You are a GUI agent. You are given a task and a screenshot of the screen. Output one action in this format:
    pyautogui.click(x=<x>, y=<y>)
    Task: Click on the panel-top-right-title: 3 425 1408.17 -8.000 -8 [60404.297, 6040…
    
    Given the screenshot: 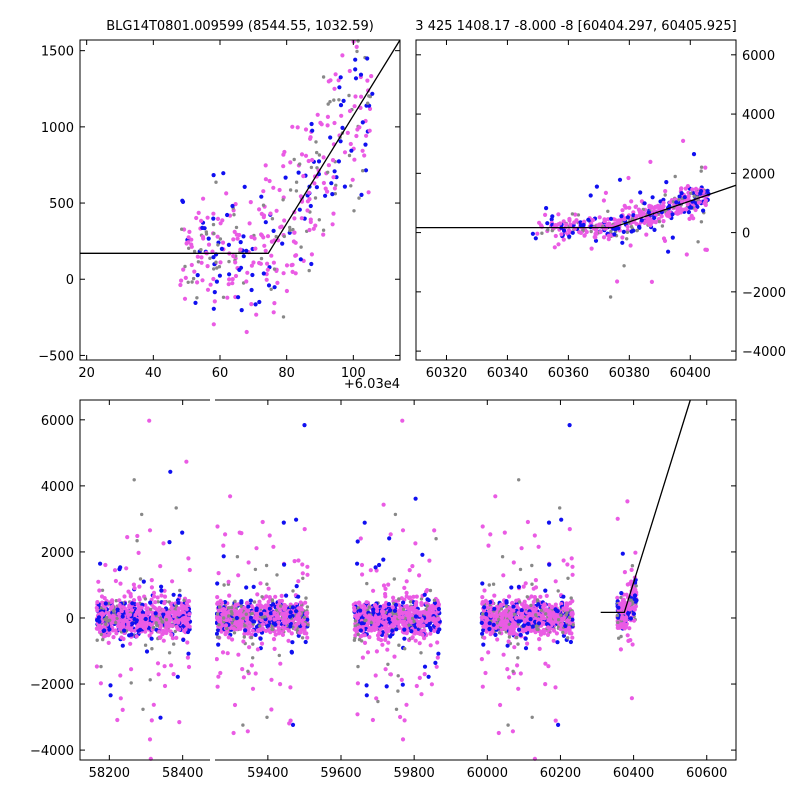 What is the action you would take?
    pyautogui.click(x=575, y=26)
    